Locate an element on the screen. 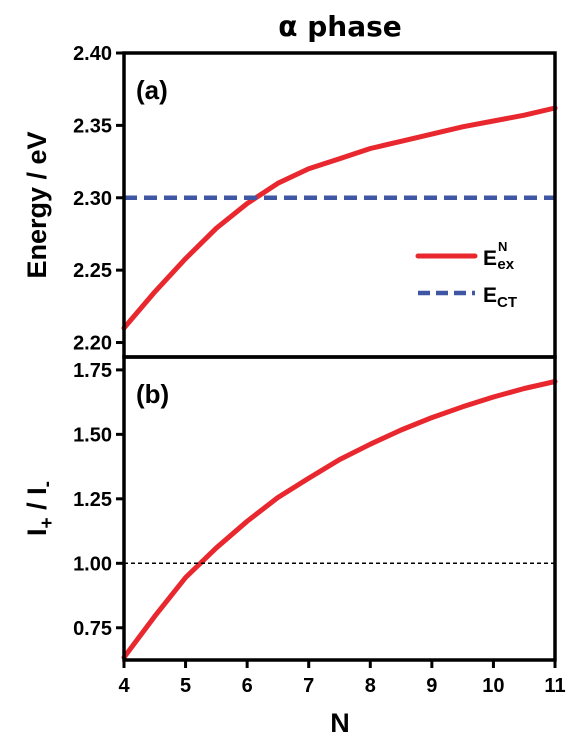 The width and height of the screenshot is (570, 736). panel-b-y-tick-label-1: 1.00 is located at coordinates (92, 564).